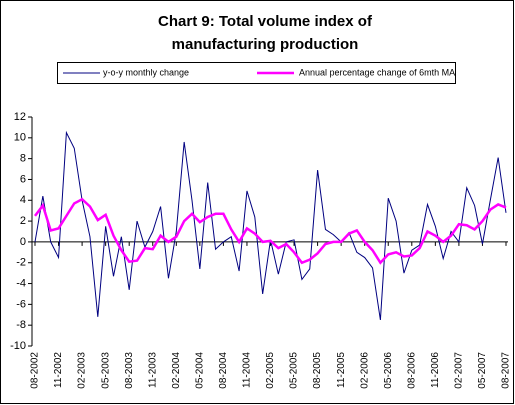  I want to click on legend-label: Annual percentage change of 6mth MA, so click(377, 72).